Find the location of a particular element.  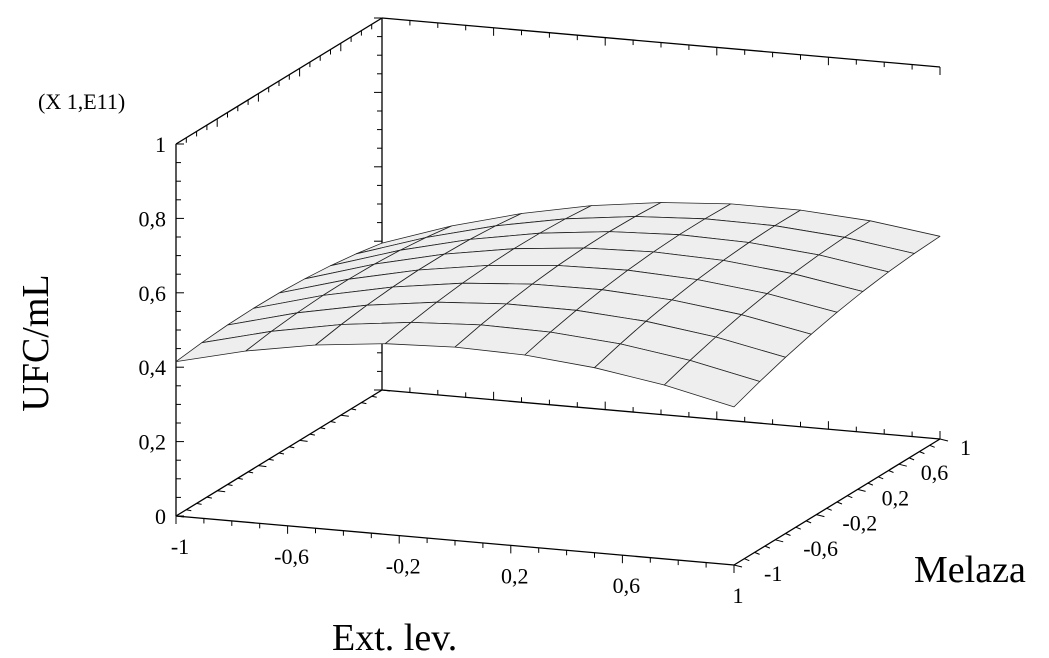

x-tick-label: -0,6 is located at coordinates (291, 556).